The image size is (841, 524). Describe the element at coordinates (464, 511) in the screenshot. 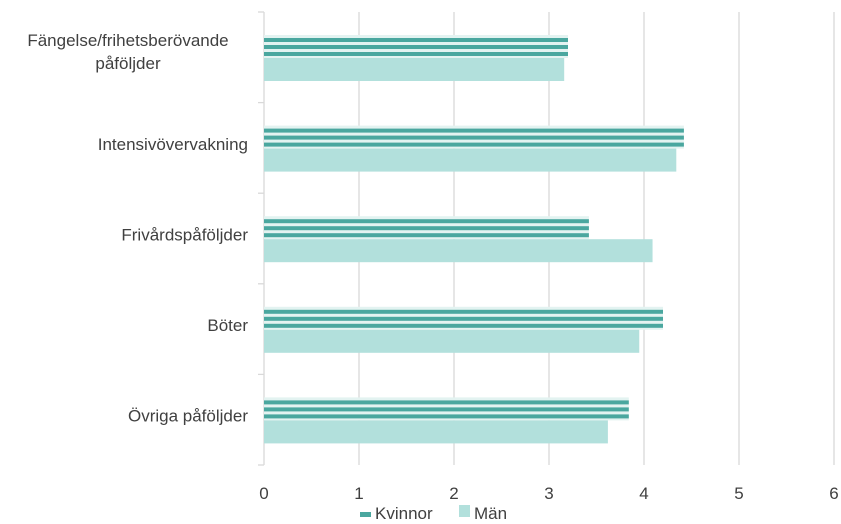

I see `legend-swatch-man` at that location.